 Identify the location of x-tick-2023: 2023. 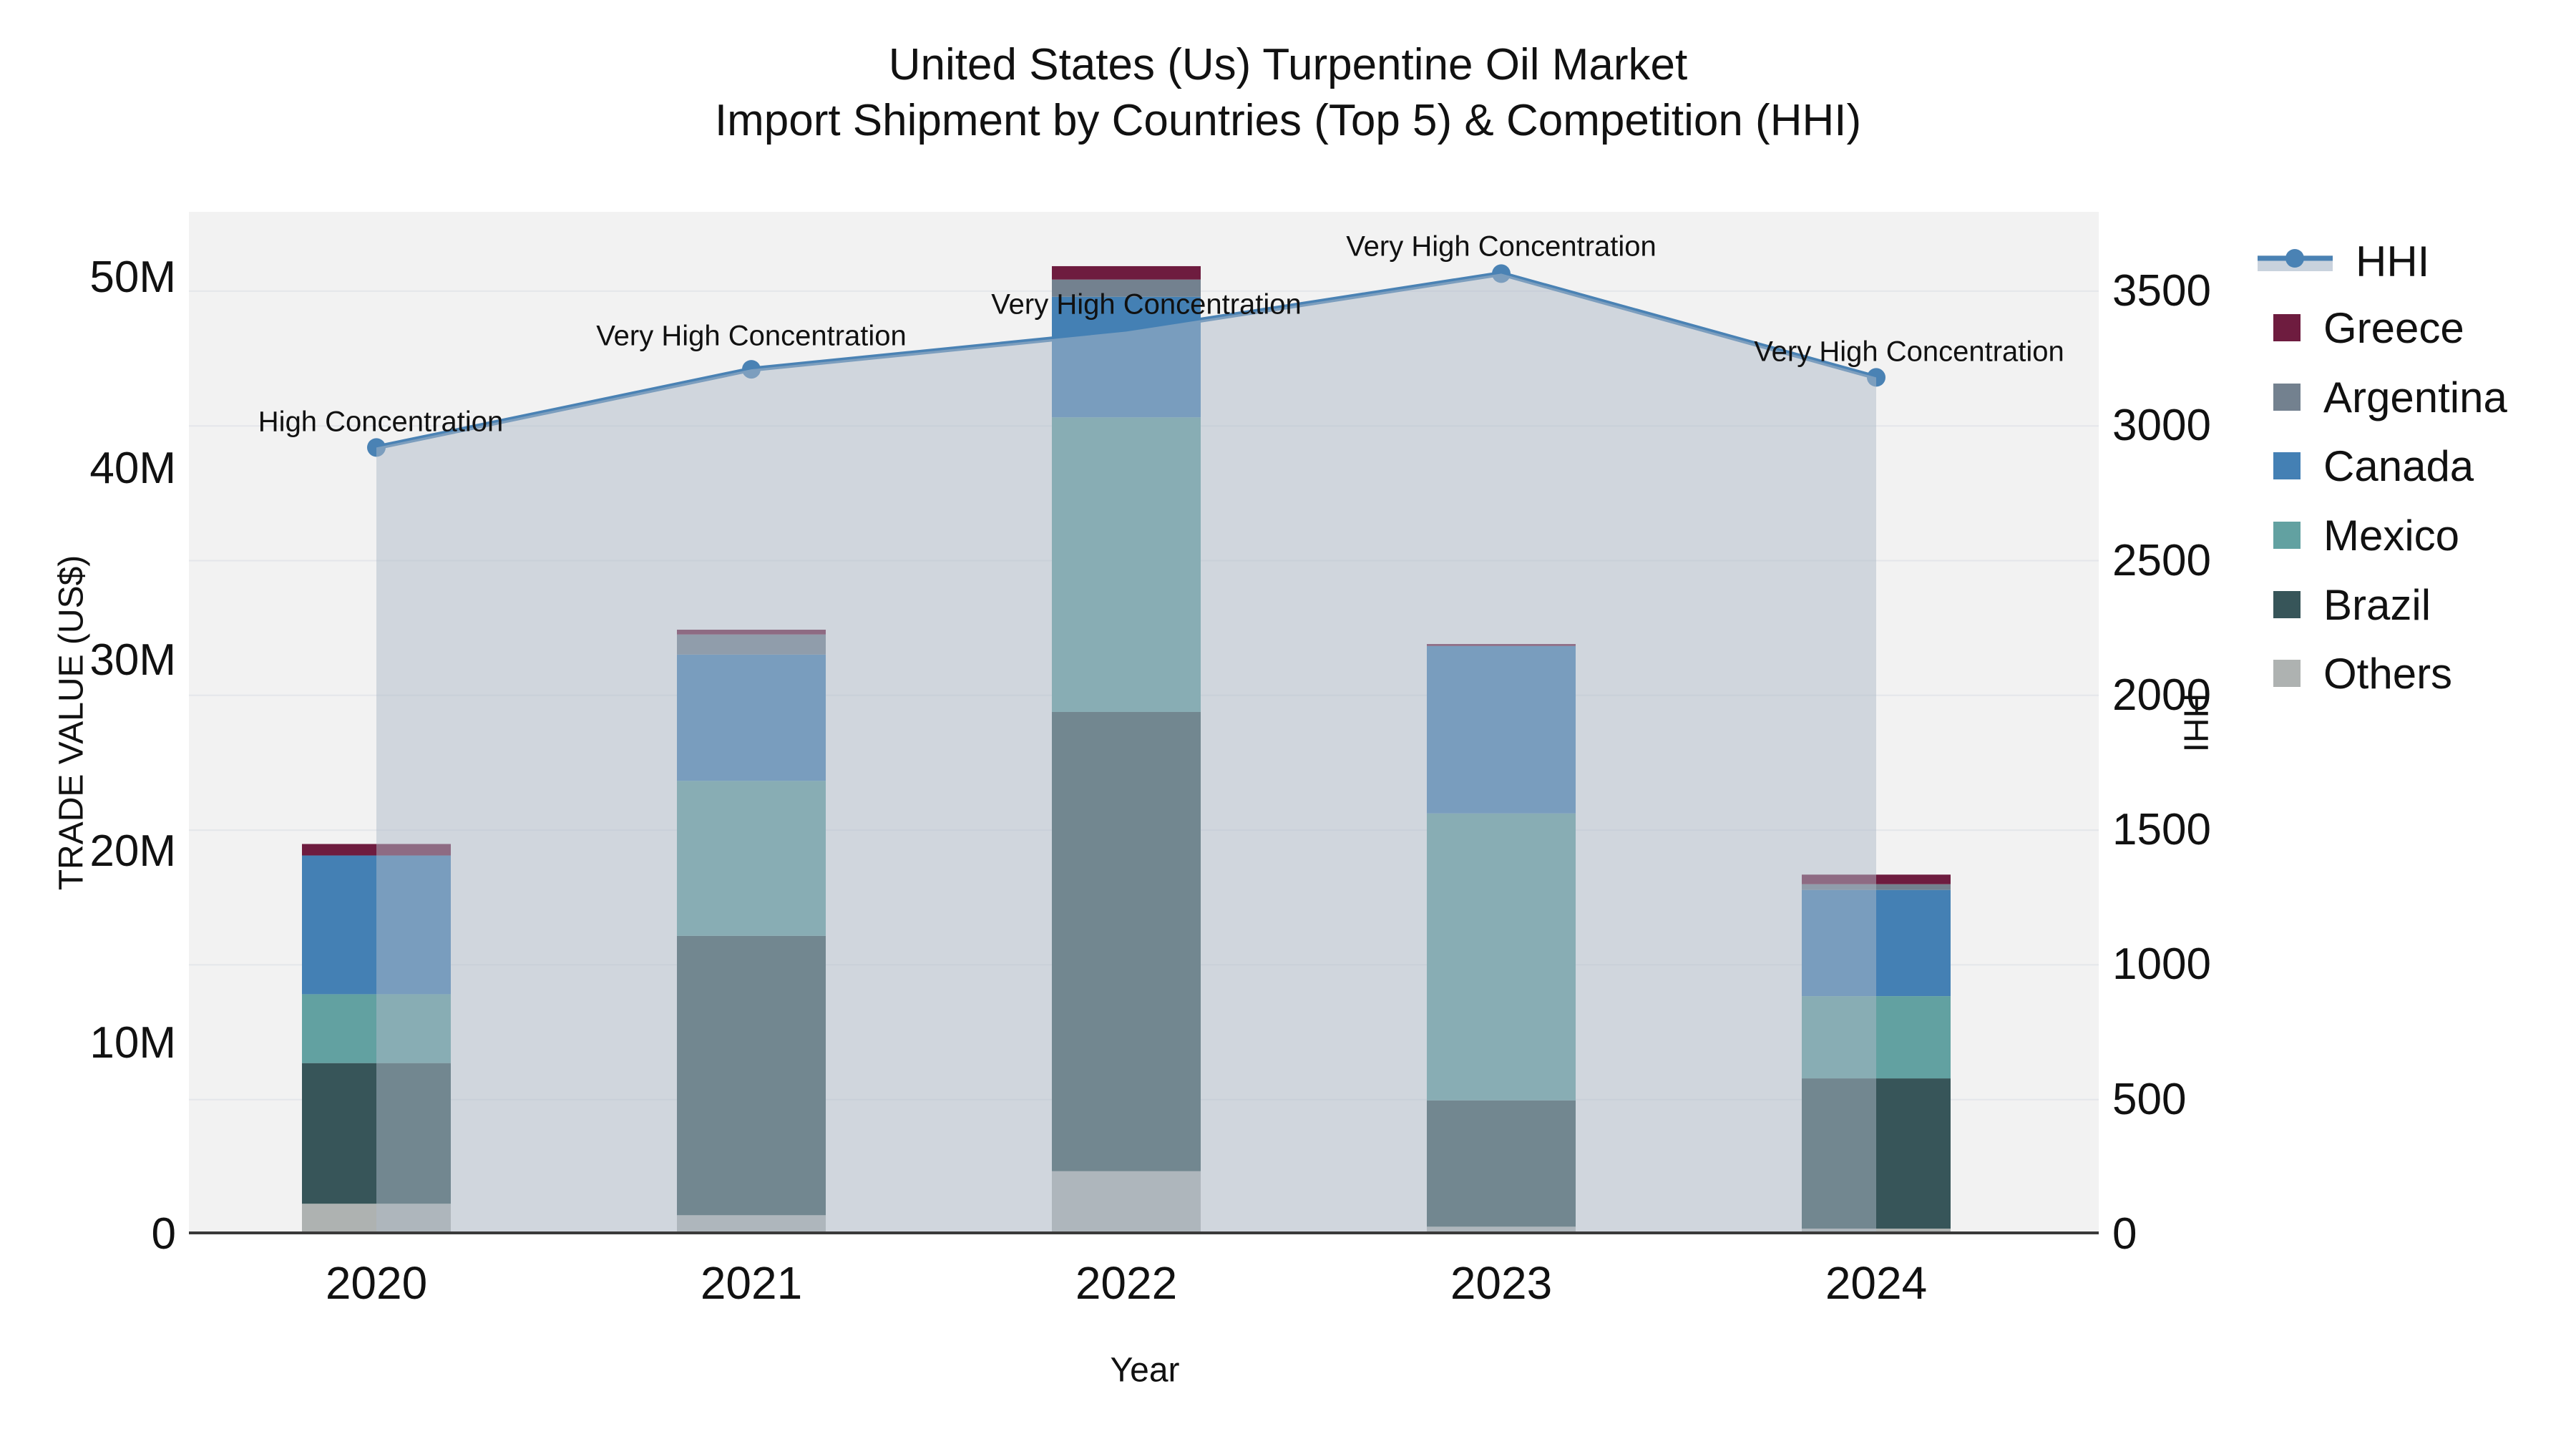
(1501, 1283).